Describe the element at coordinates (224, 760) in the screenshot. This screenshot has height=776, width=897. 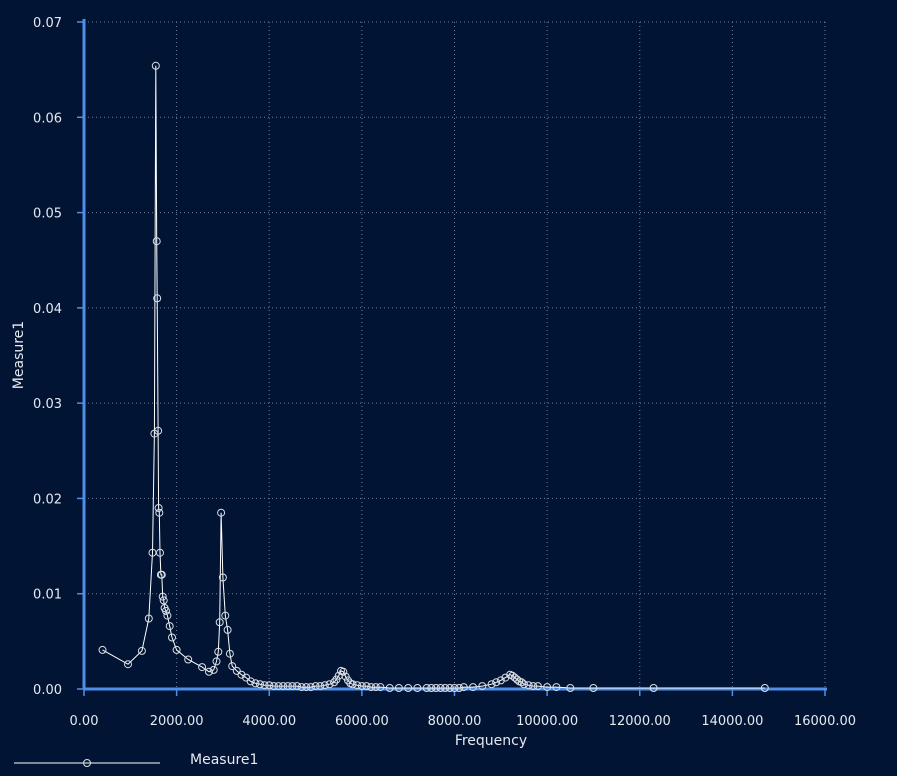
I see `legend-label: Measure1` at that location.